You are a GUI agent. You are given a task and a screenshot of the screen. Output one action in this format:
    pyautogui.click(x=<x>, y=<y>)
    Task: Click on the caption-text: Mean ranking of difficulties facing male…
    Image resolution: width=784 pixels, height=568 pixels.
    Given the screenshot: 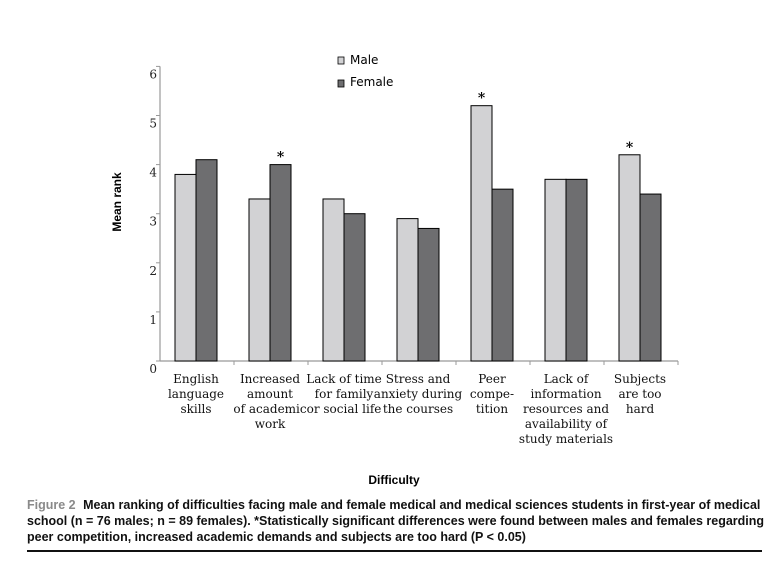 What is the action you would take?
    pyautogui.click(x=396, y=521)
    